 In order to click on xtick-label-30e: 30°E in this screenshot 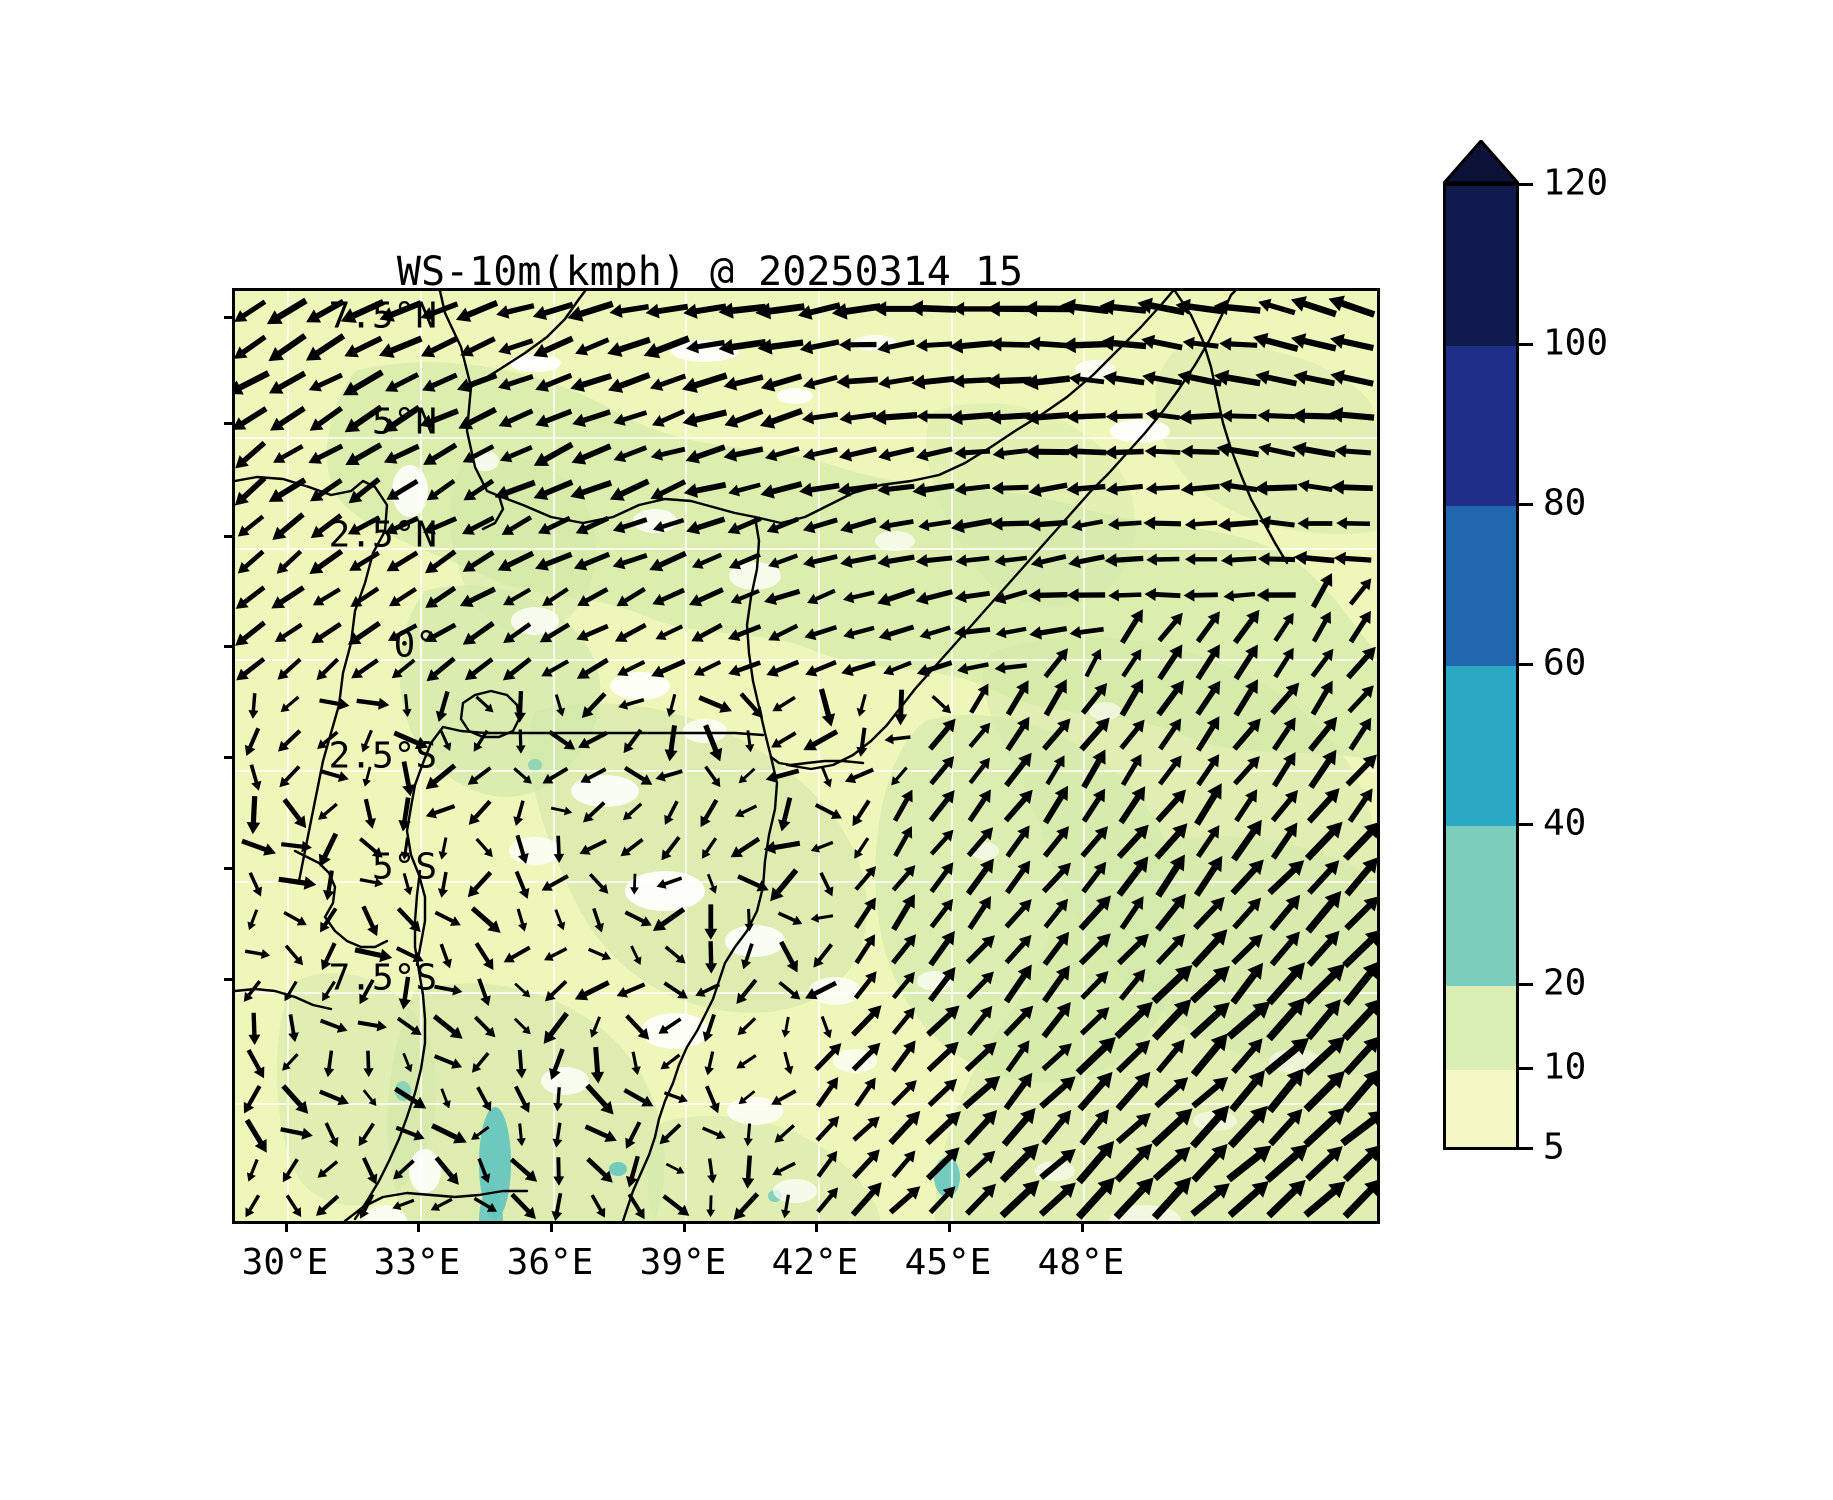, I will do `click(285, 1262)`.